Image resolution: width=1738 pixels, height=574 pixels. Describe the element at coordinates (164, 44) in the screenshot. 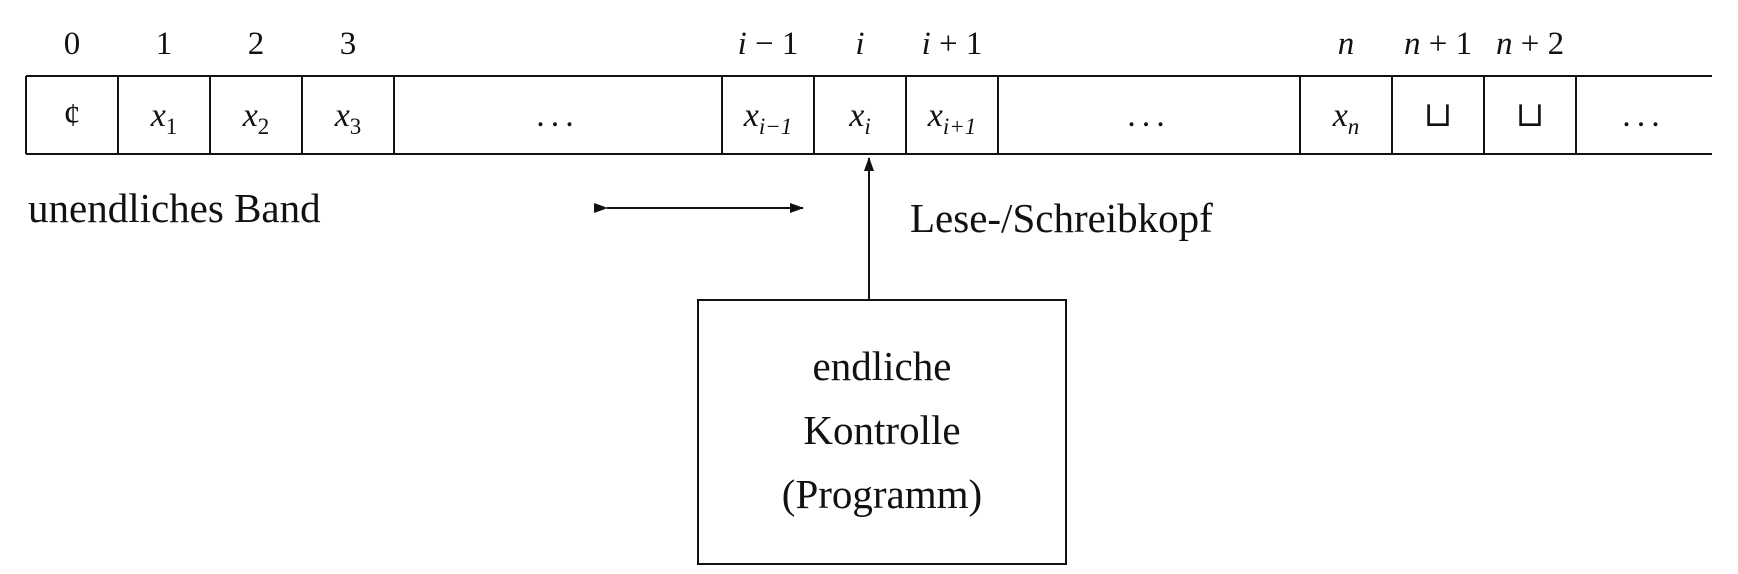

I see `tape-index-label: 1` at that location.